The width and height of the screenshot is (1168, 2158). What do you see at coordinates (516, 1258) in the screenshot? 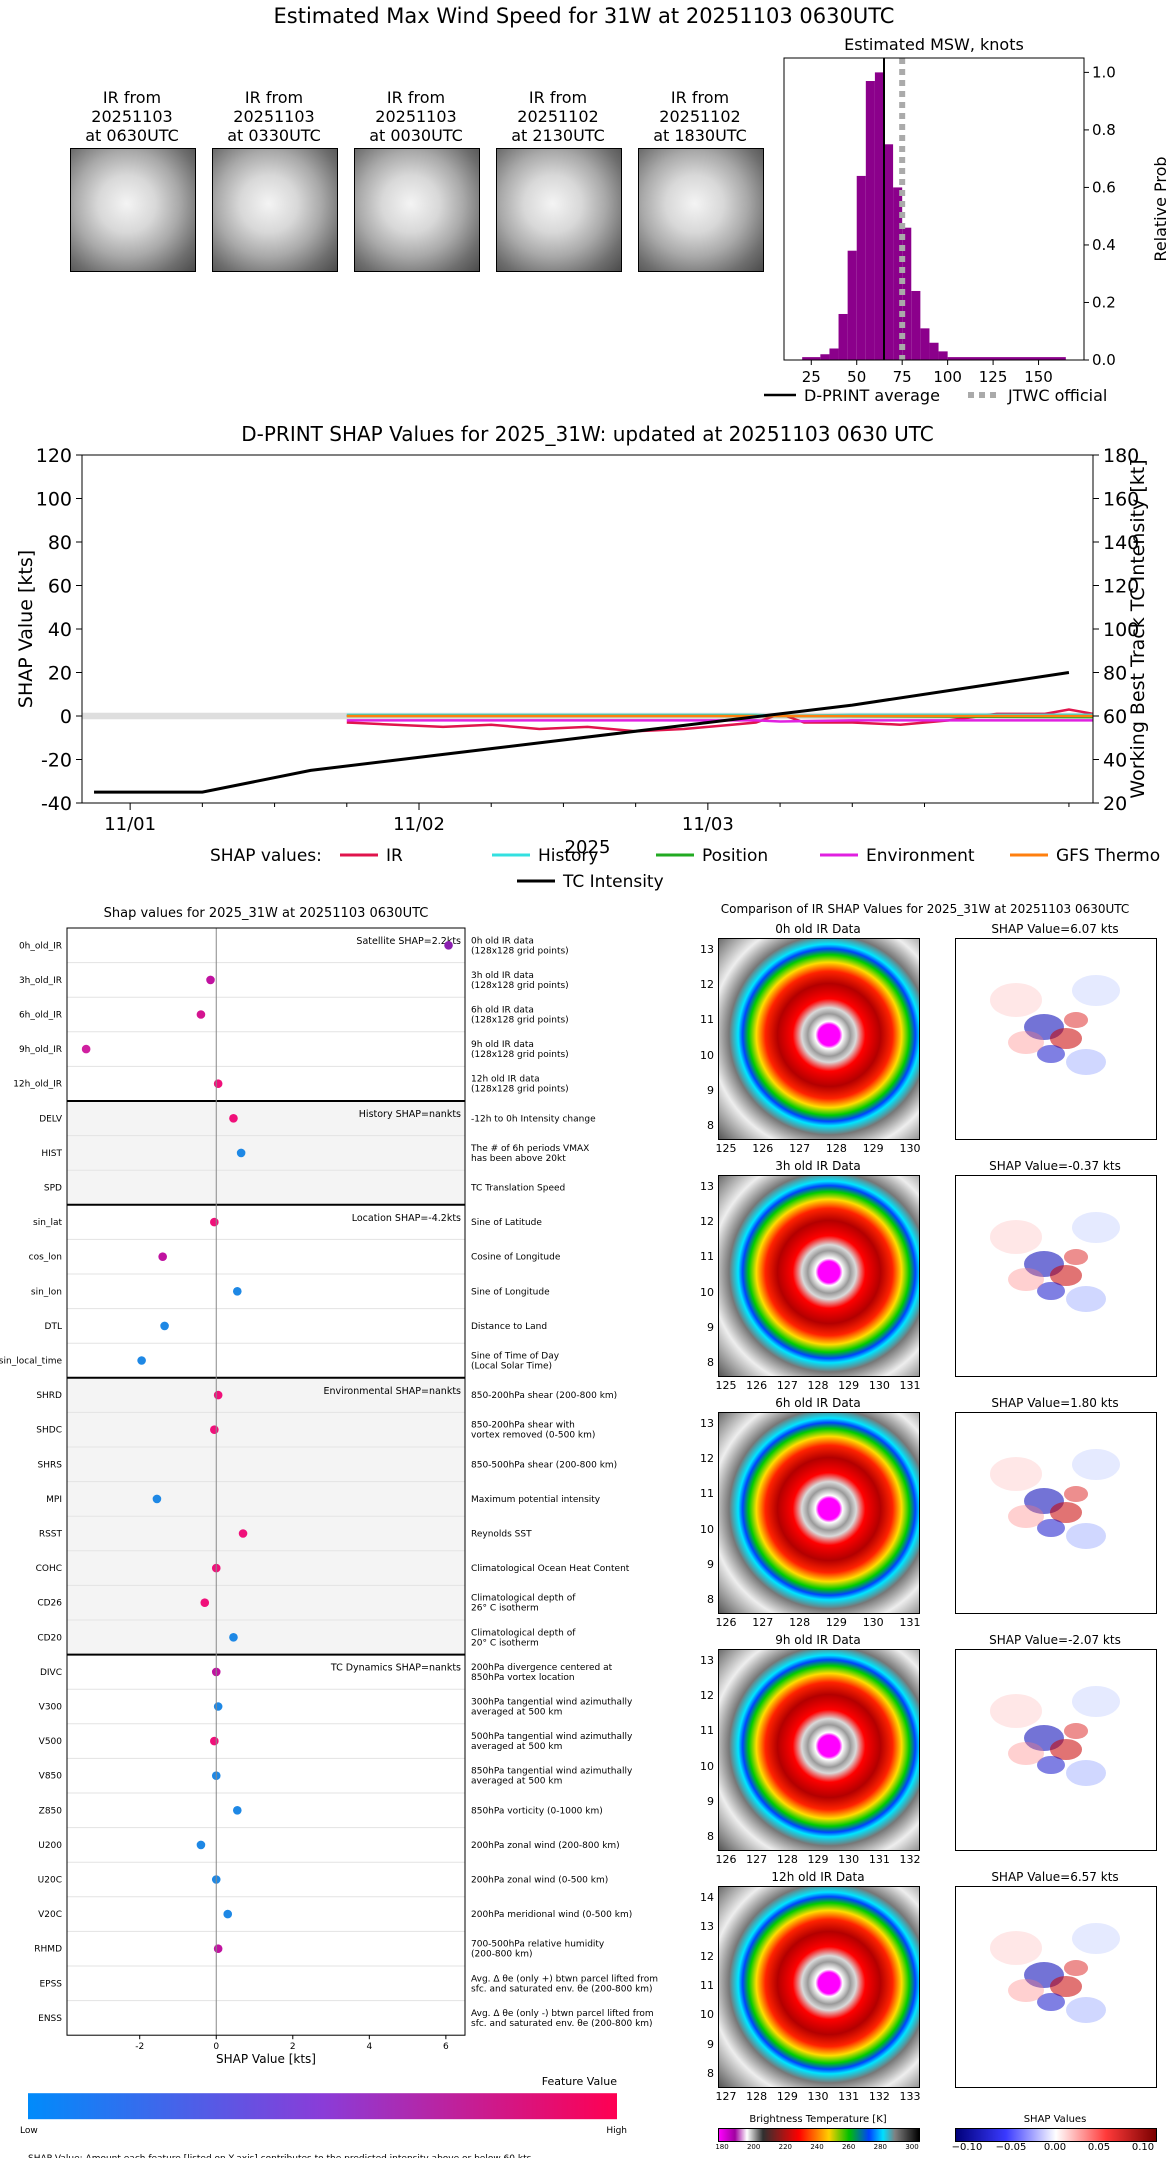
I see `feature-description: Cosine of Longitude` at bounding box center [516, 1258].